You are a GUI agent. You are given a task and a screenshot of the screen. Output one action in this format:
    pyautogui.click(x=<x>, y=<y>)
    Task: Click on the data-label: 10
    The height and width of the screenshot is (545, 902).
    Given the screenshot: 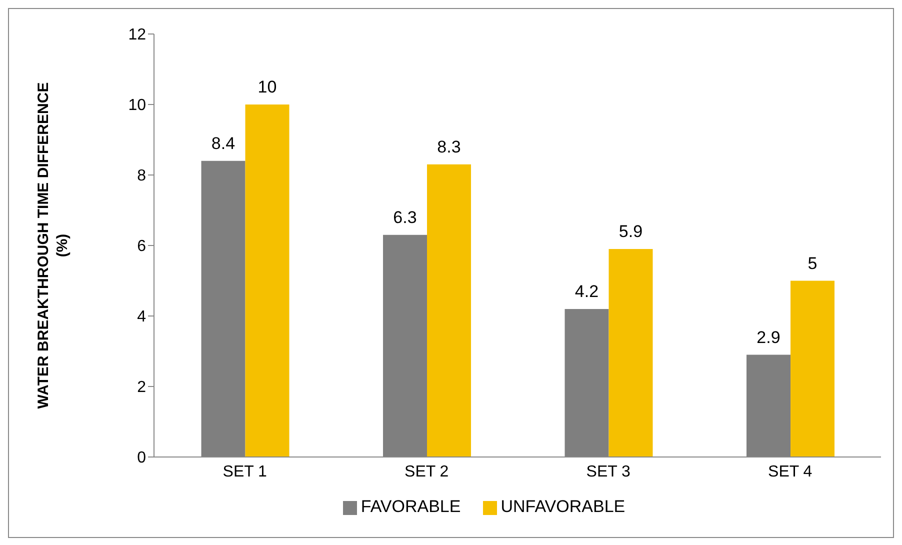 What is the action you would take?
    pyautogui.click(x=267, y=87)
    